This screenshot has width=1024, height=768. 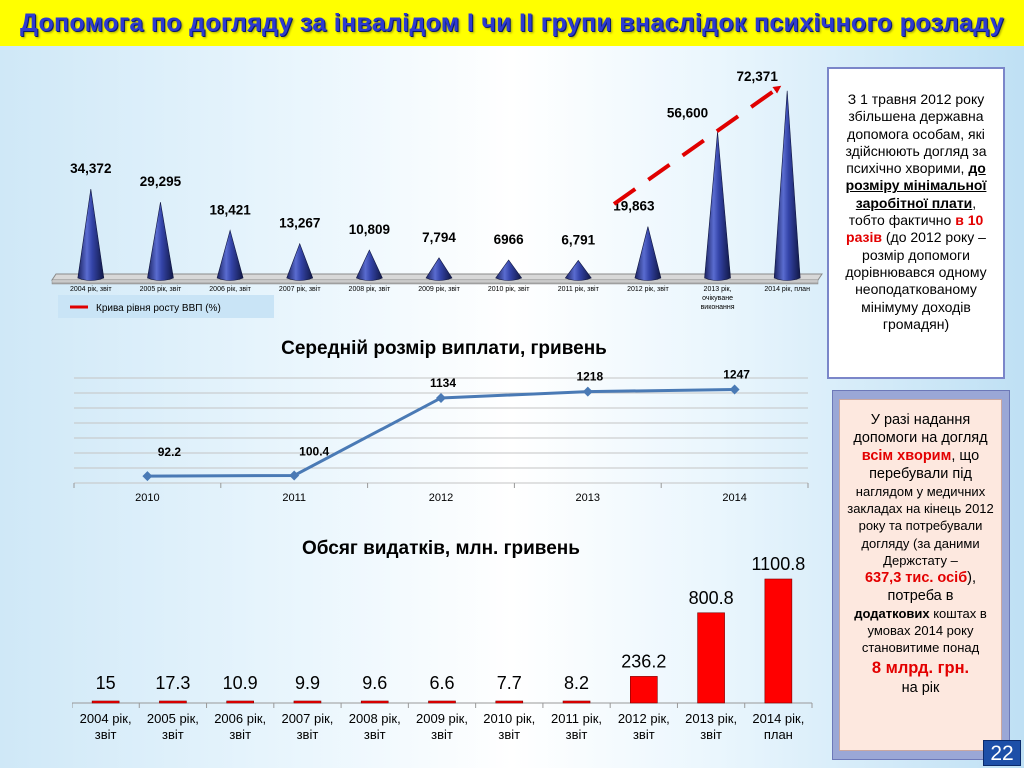 What do you see at coordinates (172, 683) in the screenshot?
I see `bar-data-label: 17.3` at bounding box center [172, 683].